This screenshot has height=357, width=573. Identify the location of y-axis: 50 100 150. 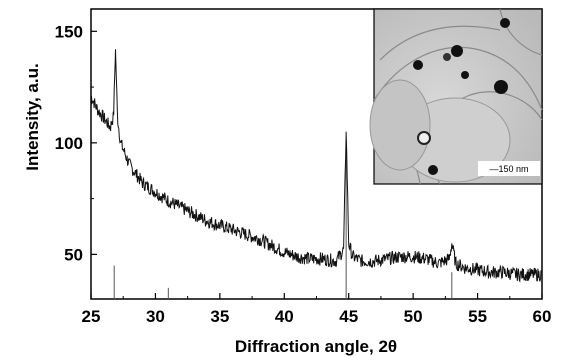
(76, 143).